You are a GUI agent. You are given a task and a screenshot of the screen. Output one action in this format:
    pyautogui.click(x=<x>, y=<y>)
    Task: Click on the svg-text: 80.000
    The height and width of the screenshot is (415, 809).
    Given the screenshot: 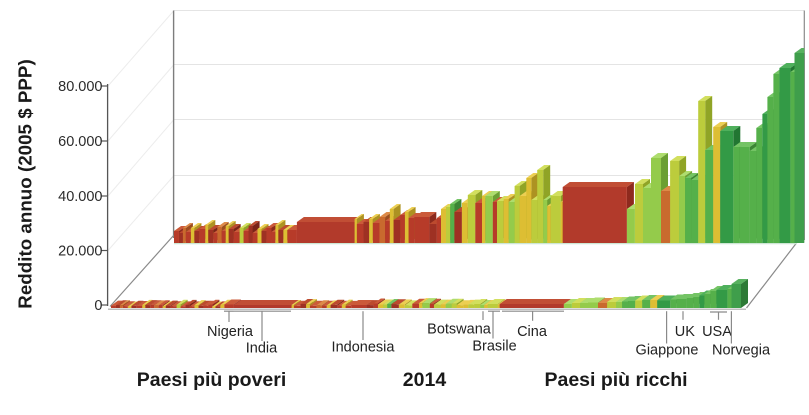 What is the action you would take?
    pyautogui.click(x=80, y=87)
    